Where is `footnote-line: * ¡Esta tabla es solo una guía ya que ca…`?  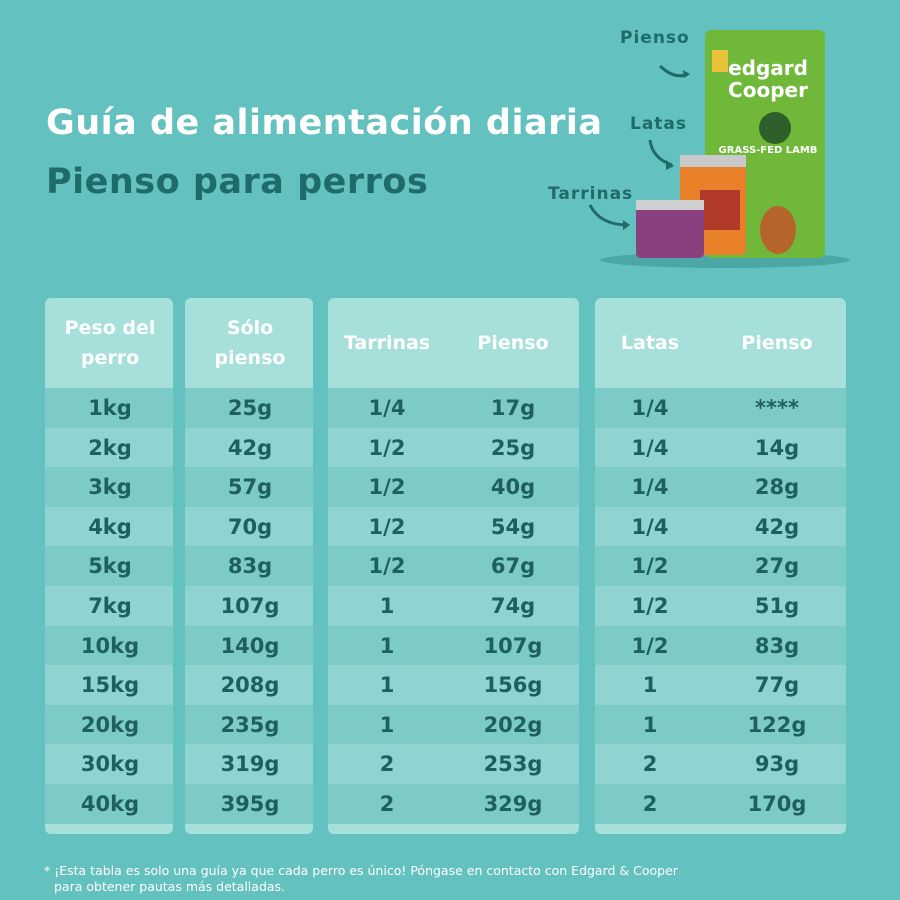
footnote-line: * ¡Esta tabla es solo una guía ya que ca… is located at coordinates (361, 870).